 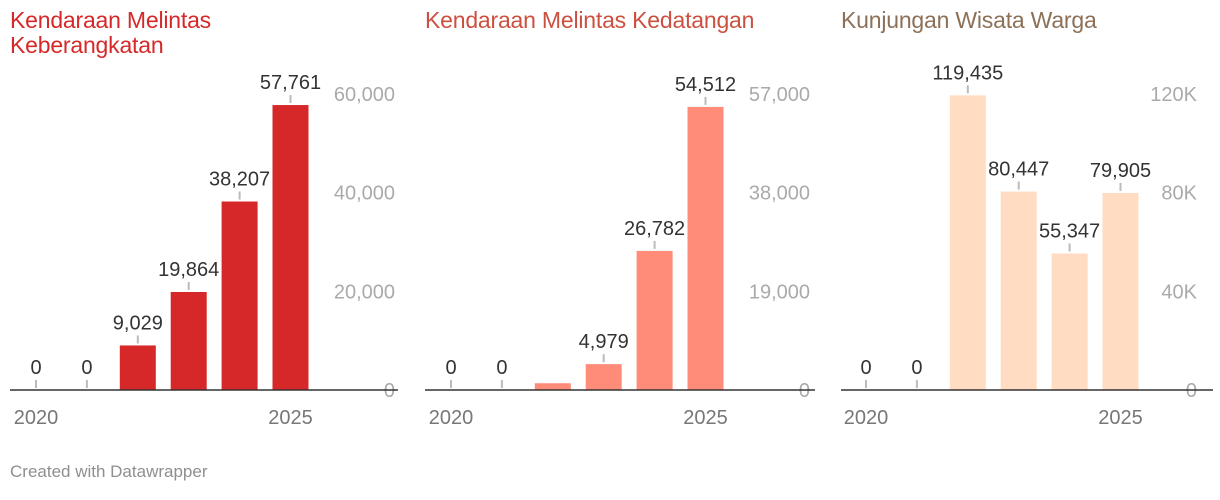 I want to click on chart-title: Kunjungan Wisata Warga, so click(x=969, y=20).